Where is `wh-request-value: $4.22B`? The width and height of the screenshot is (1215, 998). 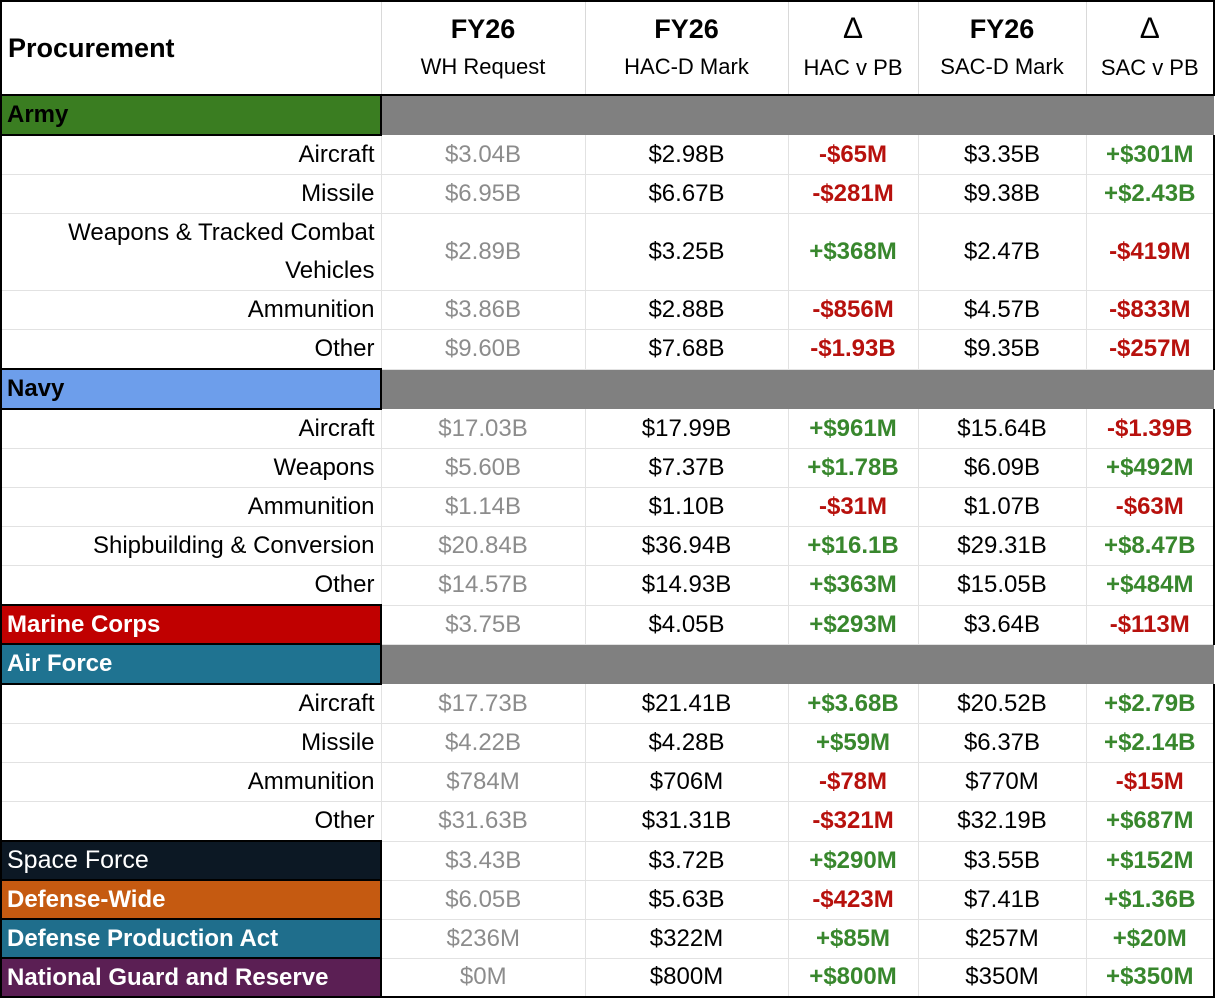 wh-request-value: $4.22B is located at coordinates (482, 743).